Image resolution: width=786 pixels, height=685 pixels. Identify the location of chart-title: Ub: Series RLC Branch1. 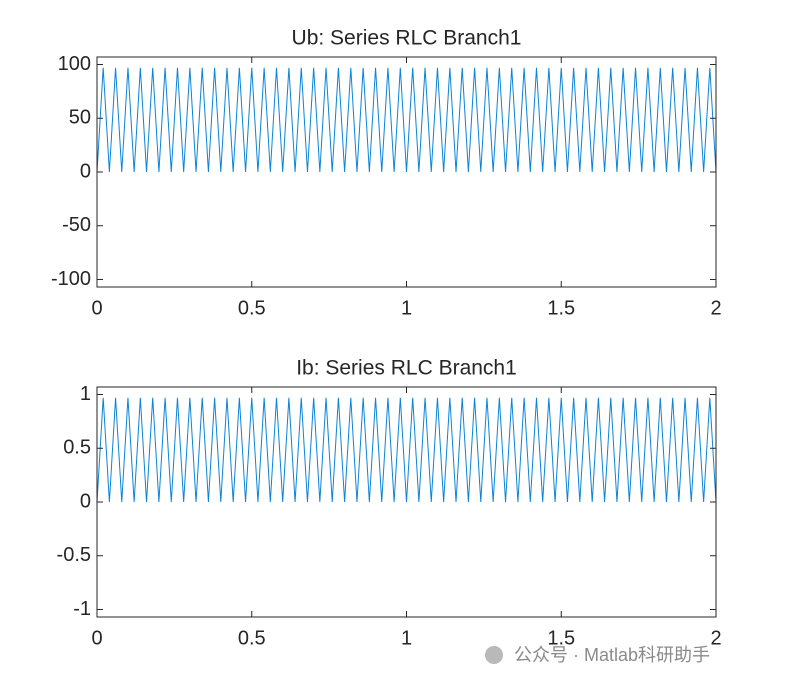
(407, 38).